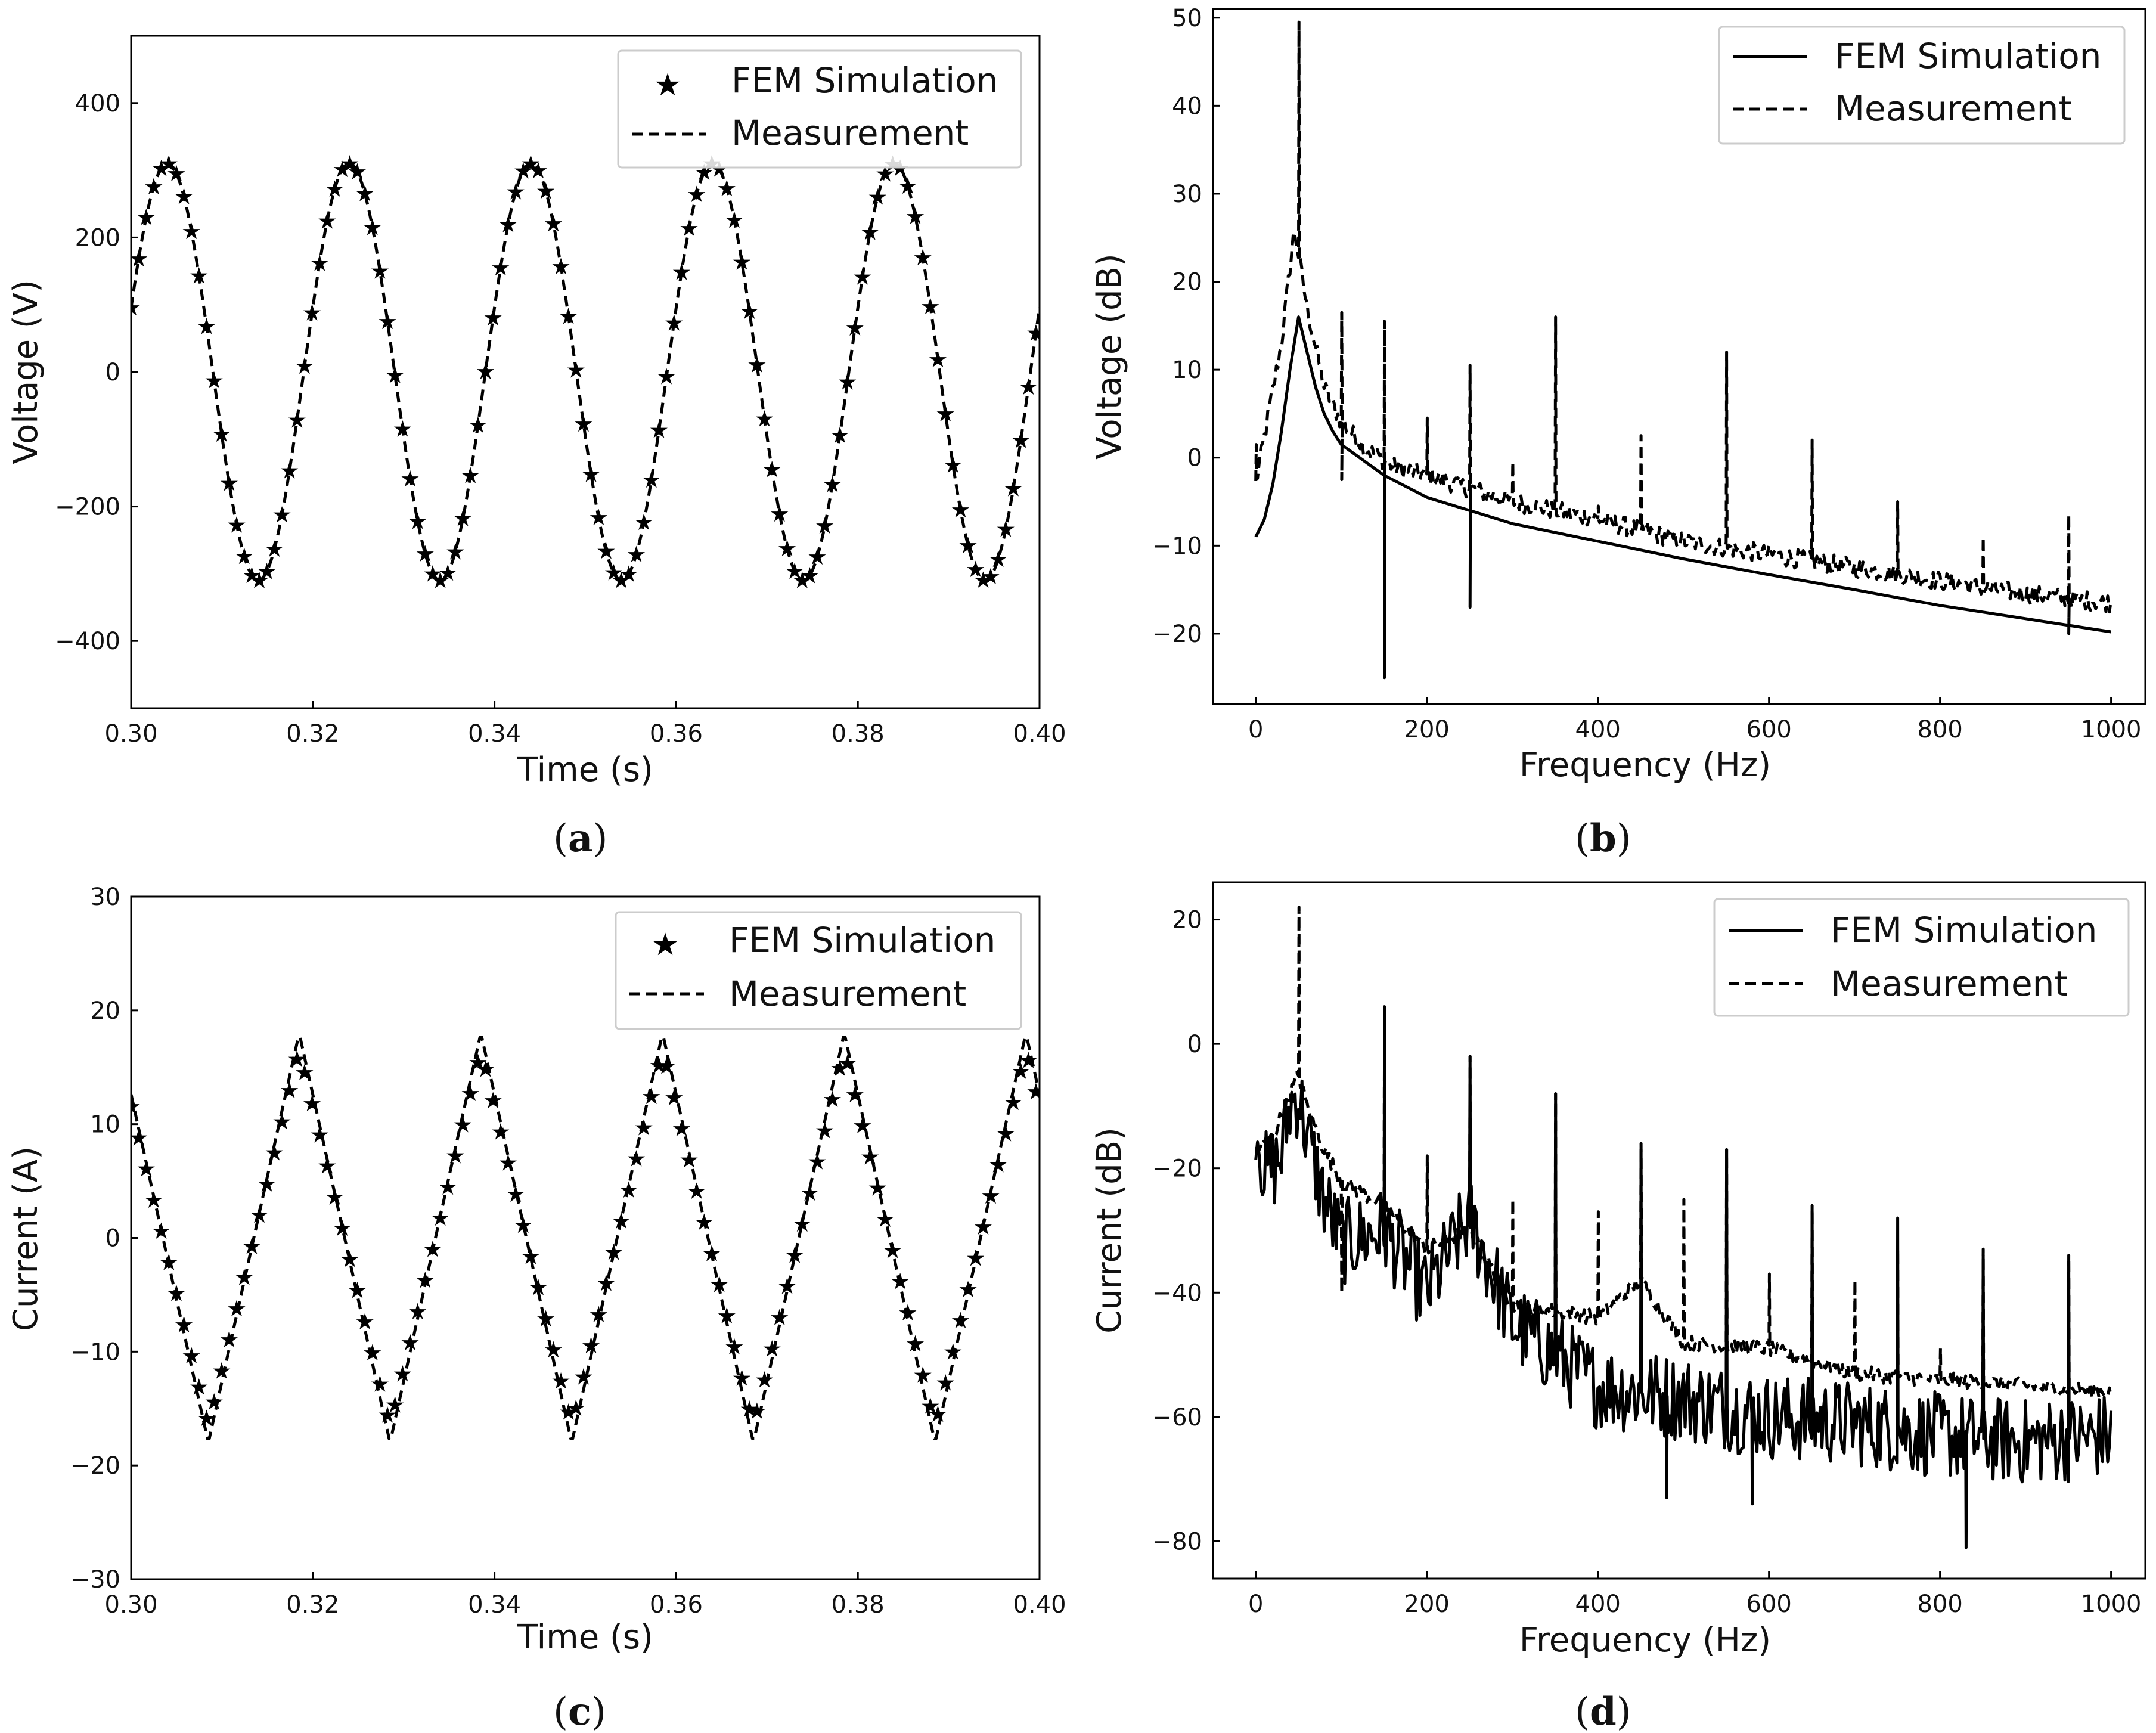  What do you see at coordinates (1427, 729) in the screenshot?
I see `plot-b-xtick-label-1: 200` at bounding box center [1427, 729].